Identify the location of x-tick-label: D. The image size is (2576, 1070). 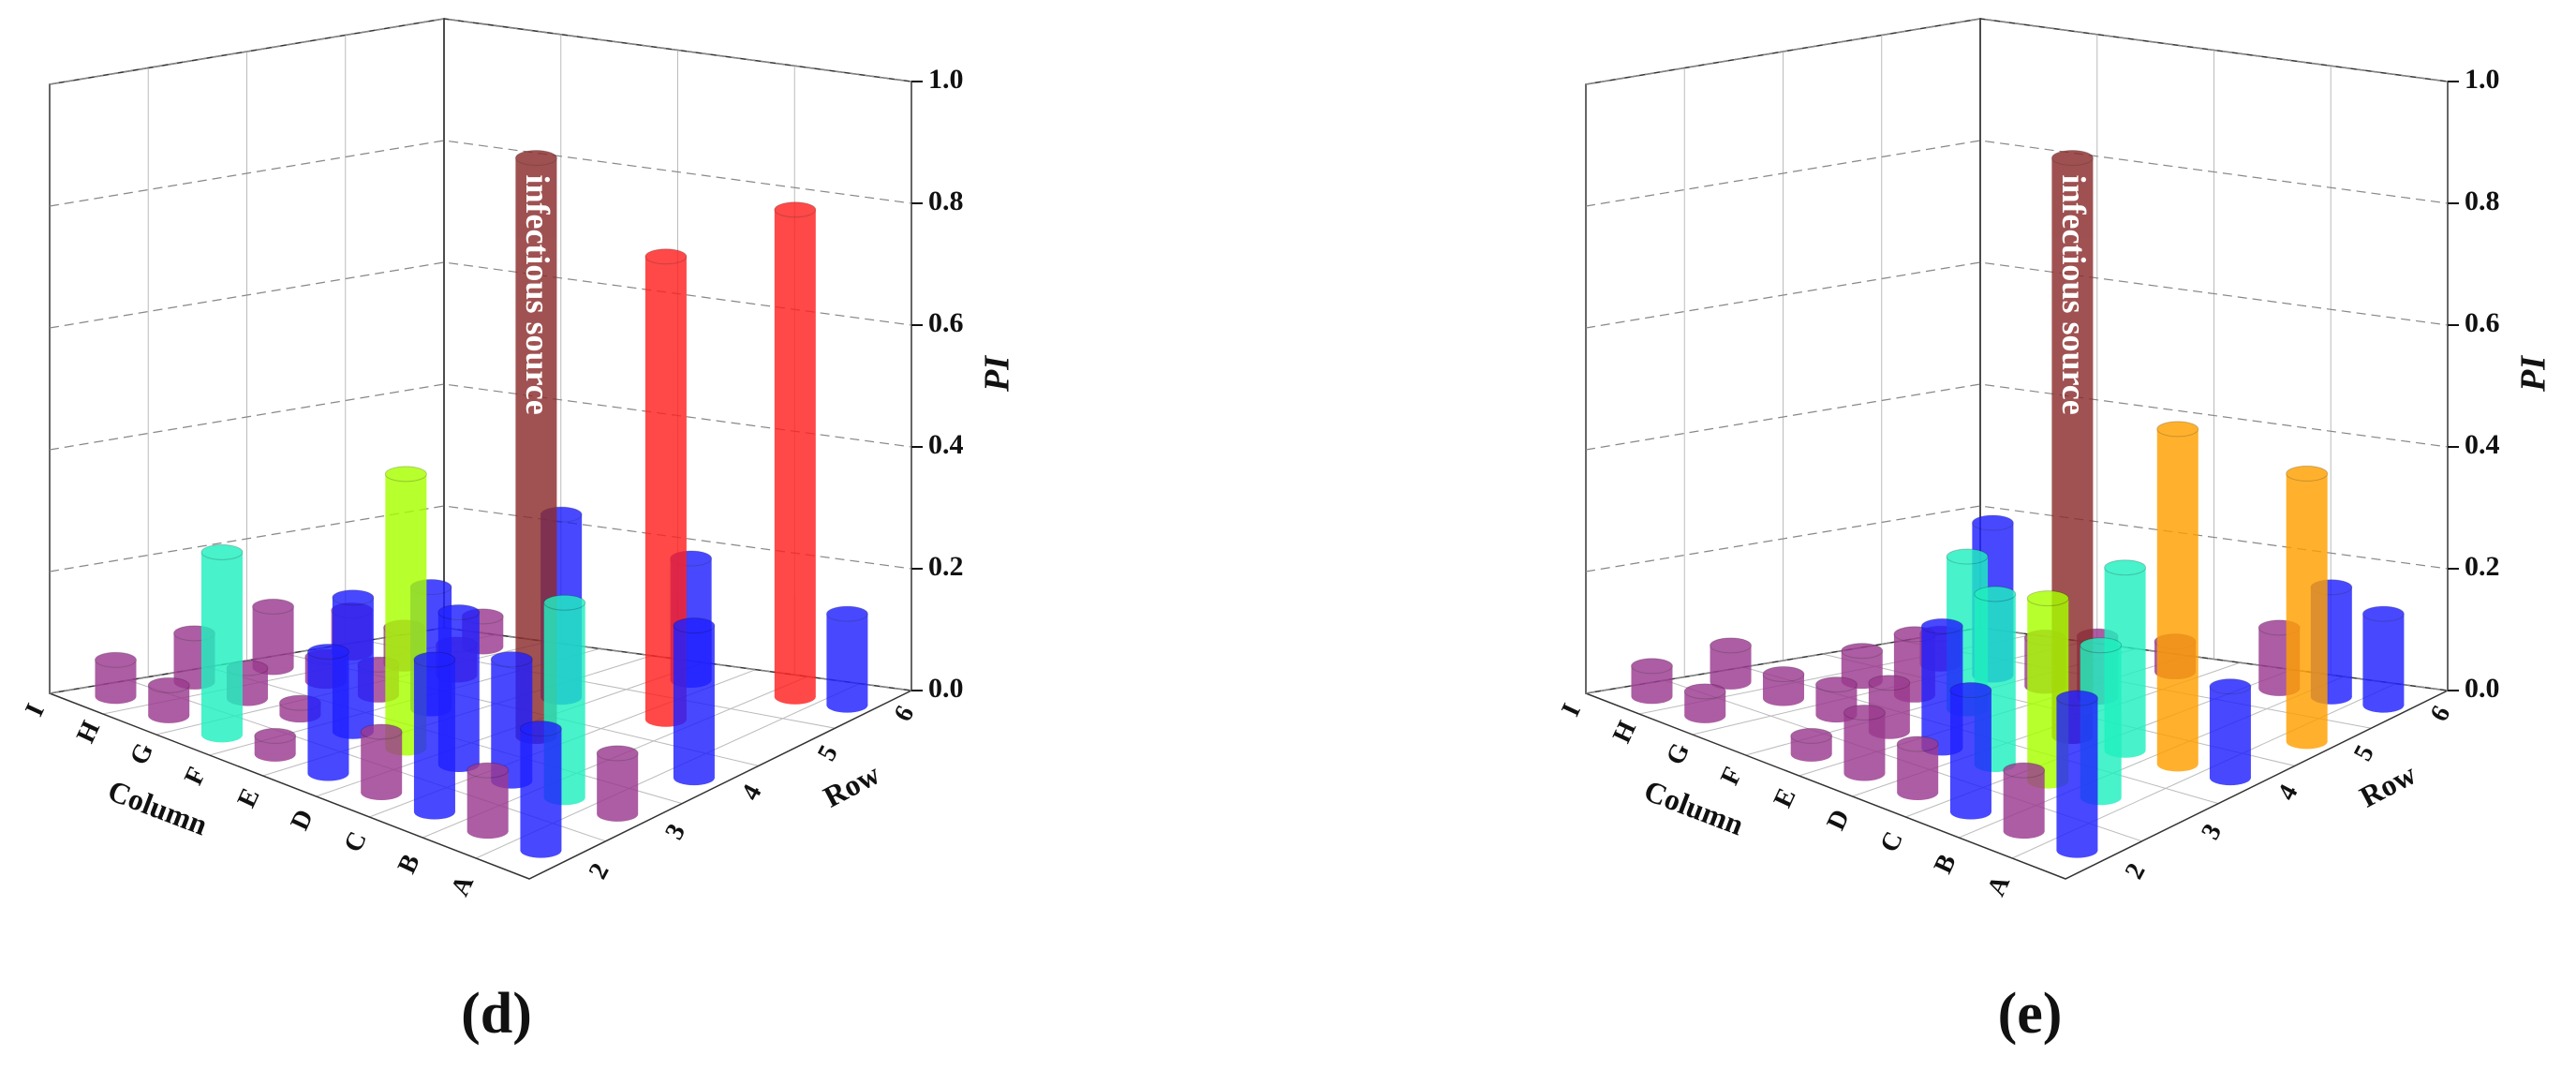
(1839, 819).